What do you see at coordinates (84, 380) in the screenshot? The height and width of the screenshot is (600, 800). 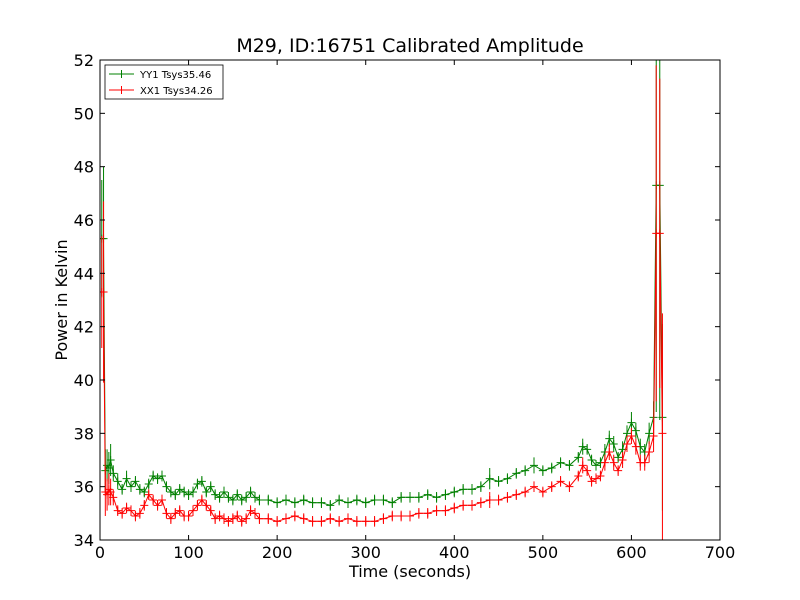 I see `y-tick-label: 40` at bounding box center [84, 380].